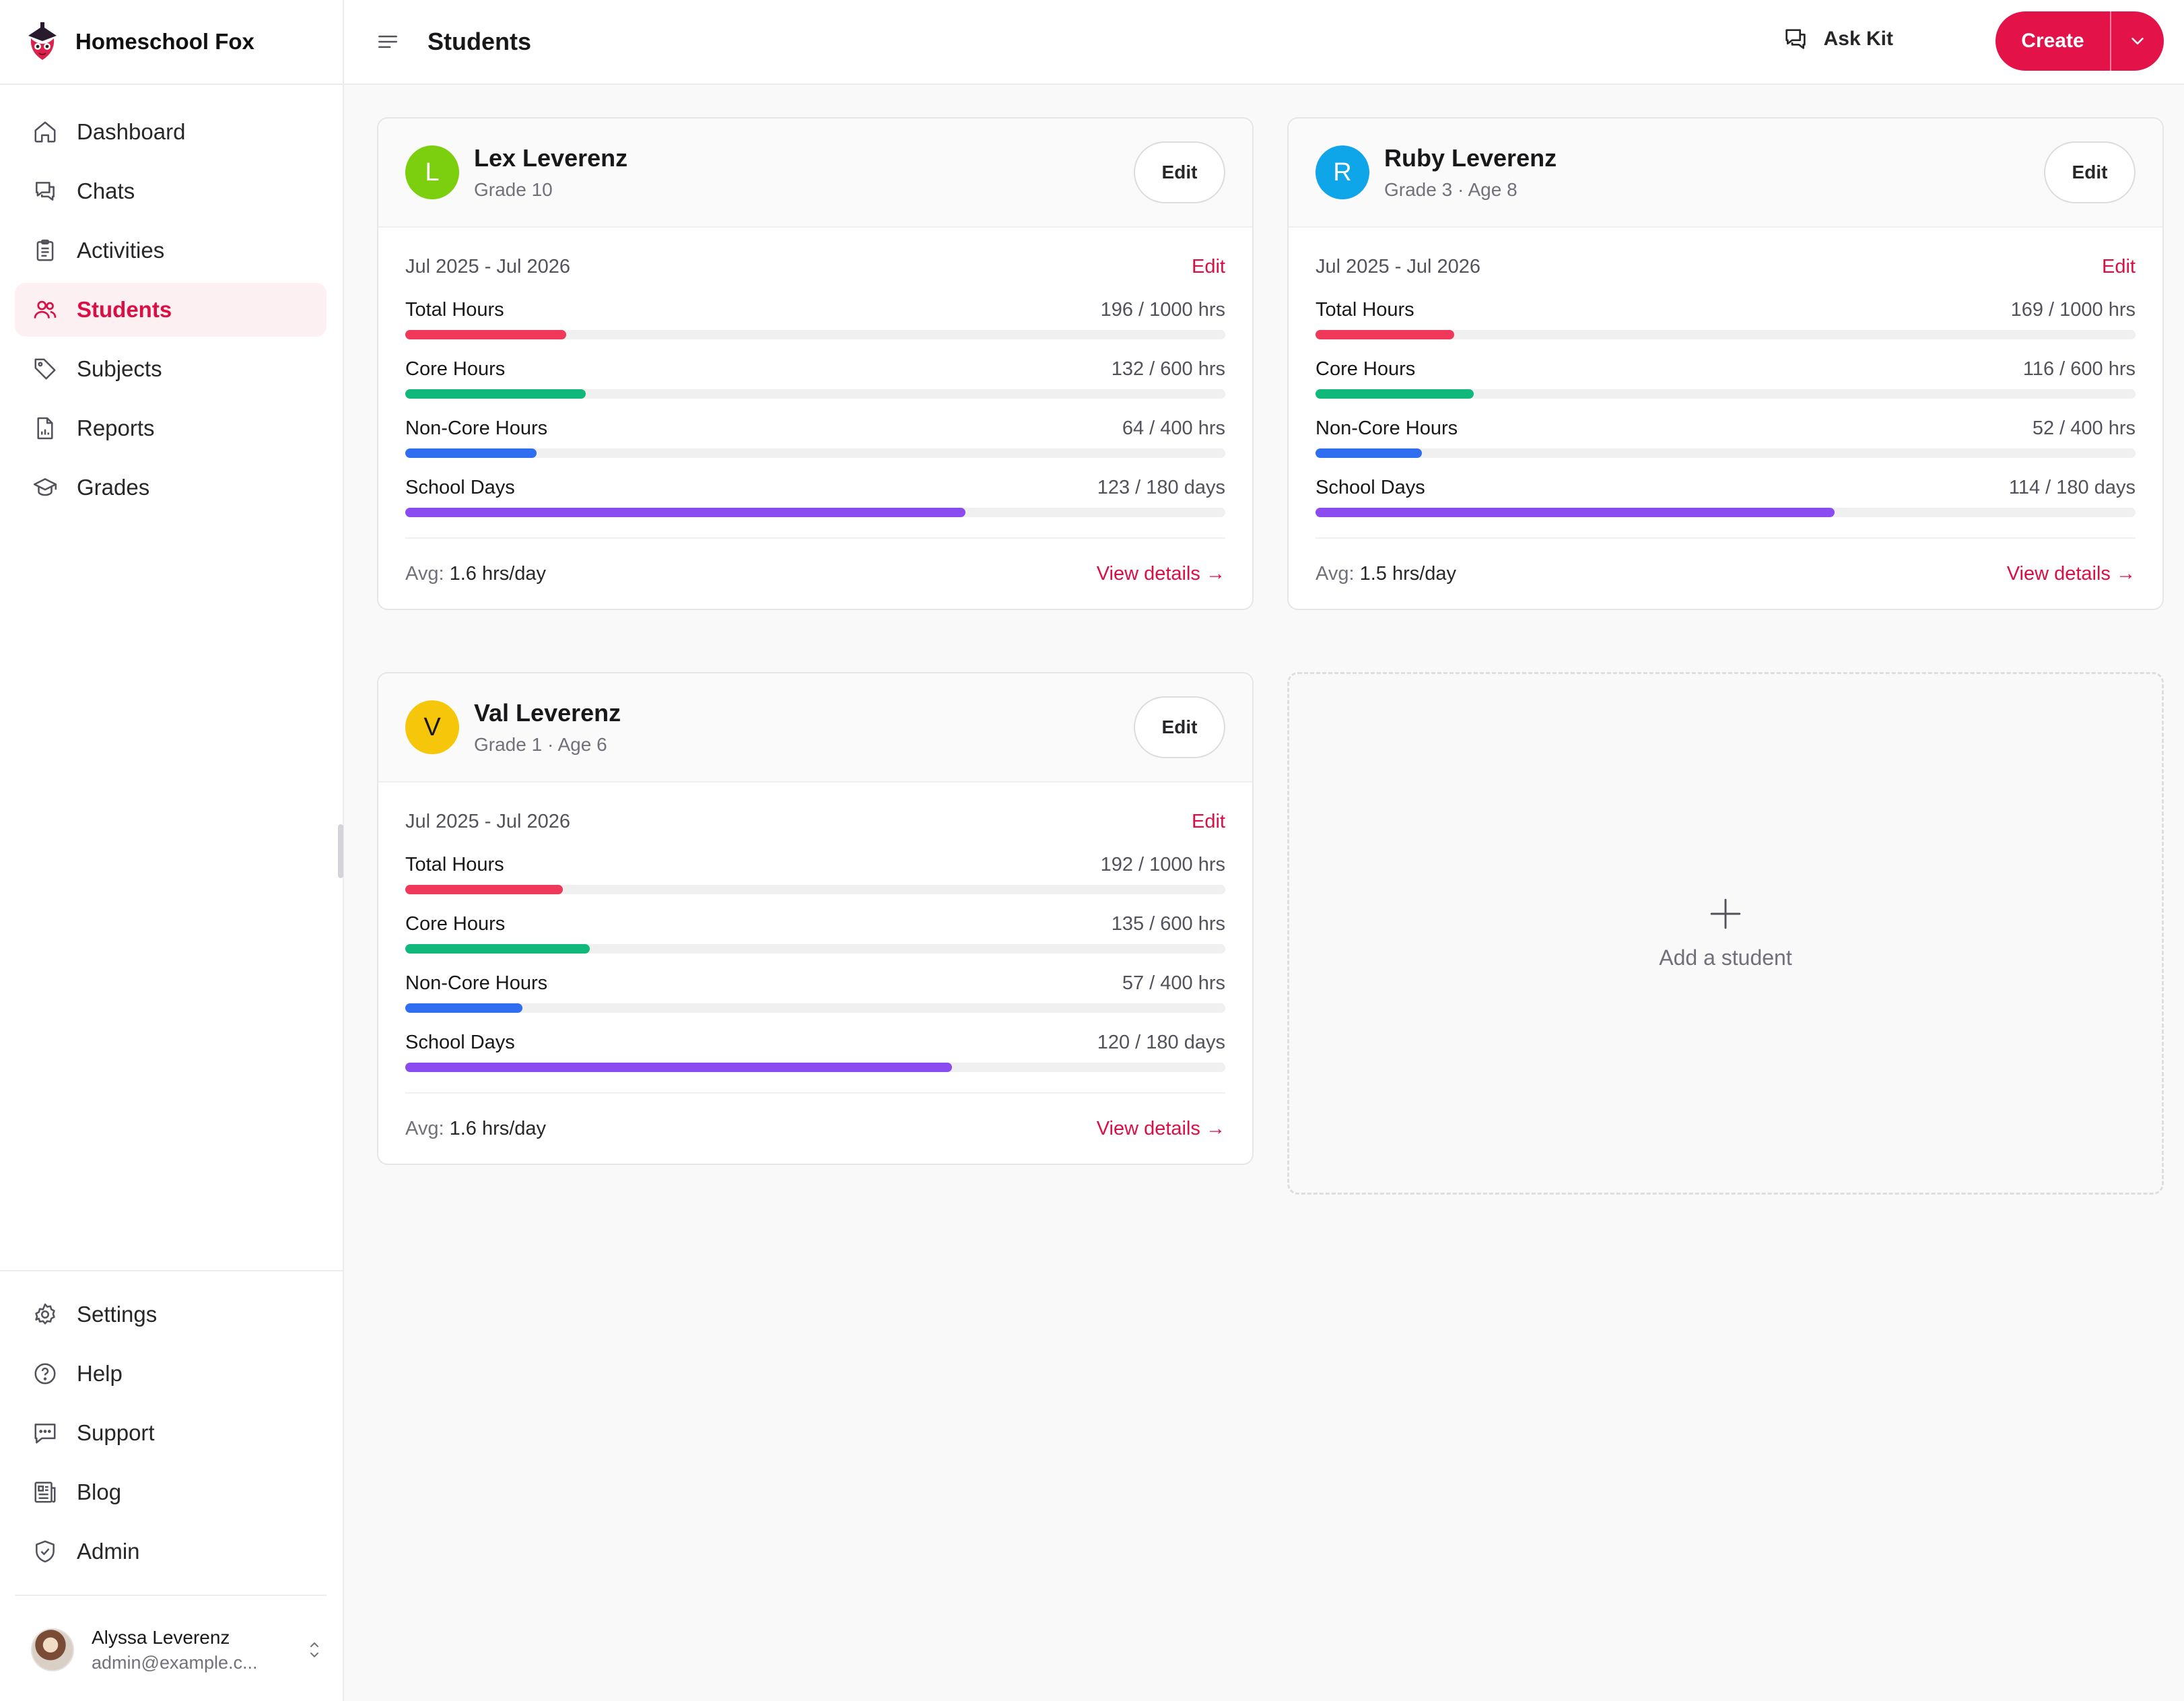 The height and width of the screenshot is (1701, 2184). Describe the element at coordinates (172, 1270) in the screenshot. I see `sidebar-divider` at that location.